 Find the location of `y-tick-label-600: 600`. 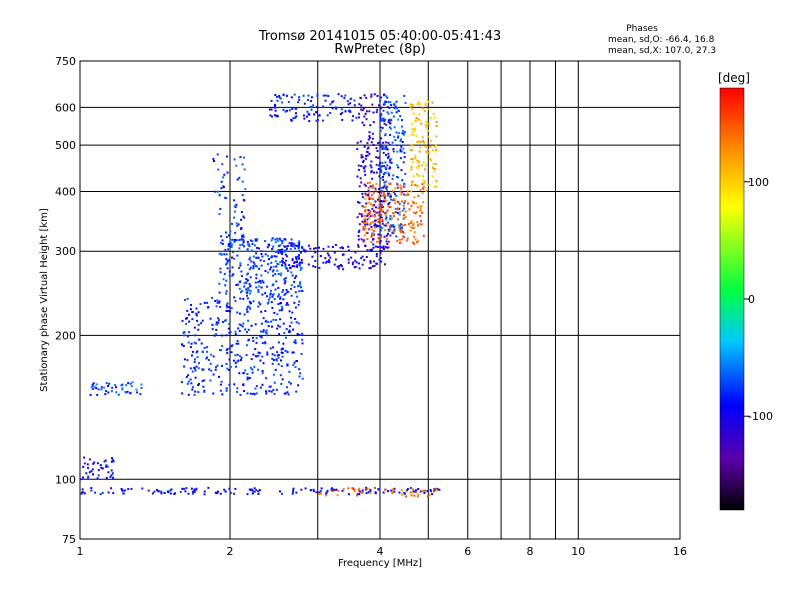

y-tick-label-600: 600 is located at coordinates (65, 107).